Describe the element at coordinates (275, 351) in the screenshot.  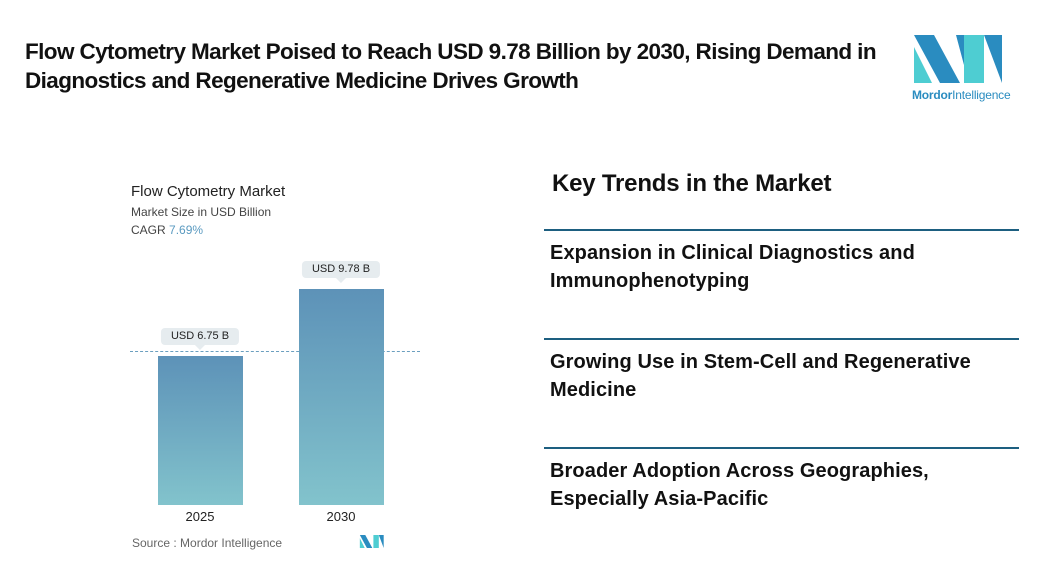
I see `reference-line` at that location.